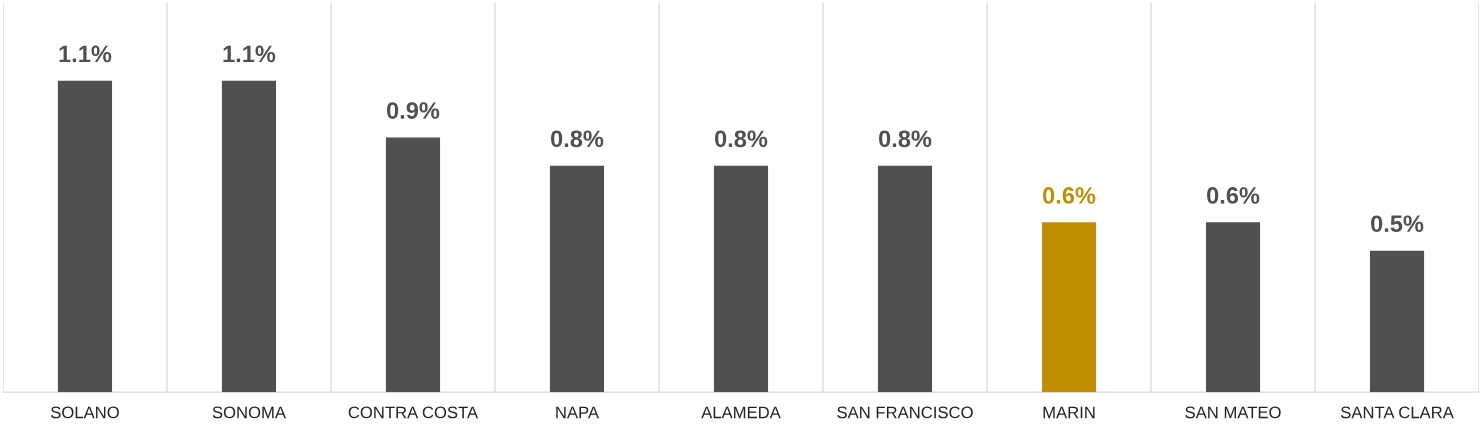 The image size is (1482, 430). I want to click on x-tick-label: SAN FRANCISCO, so click(905, 412).